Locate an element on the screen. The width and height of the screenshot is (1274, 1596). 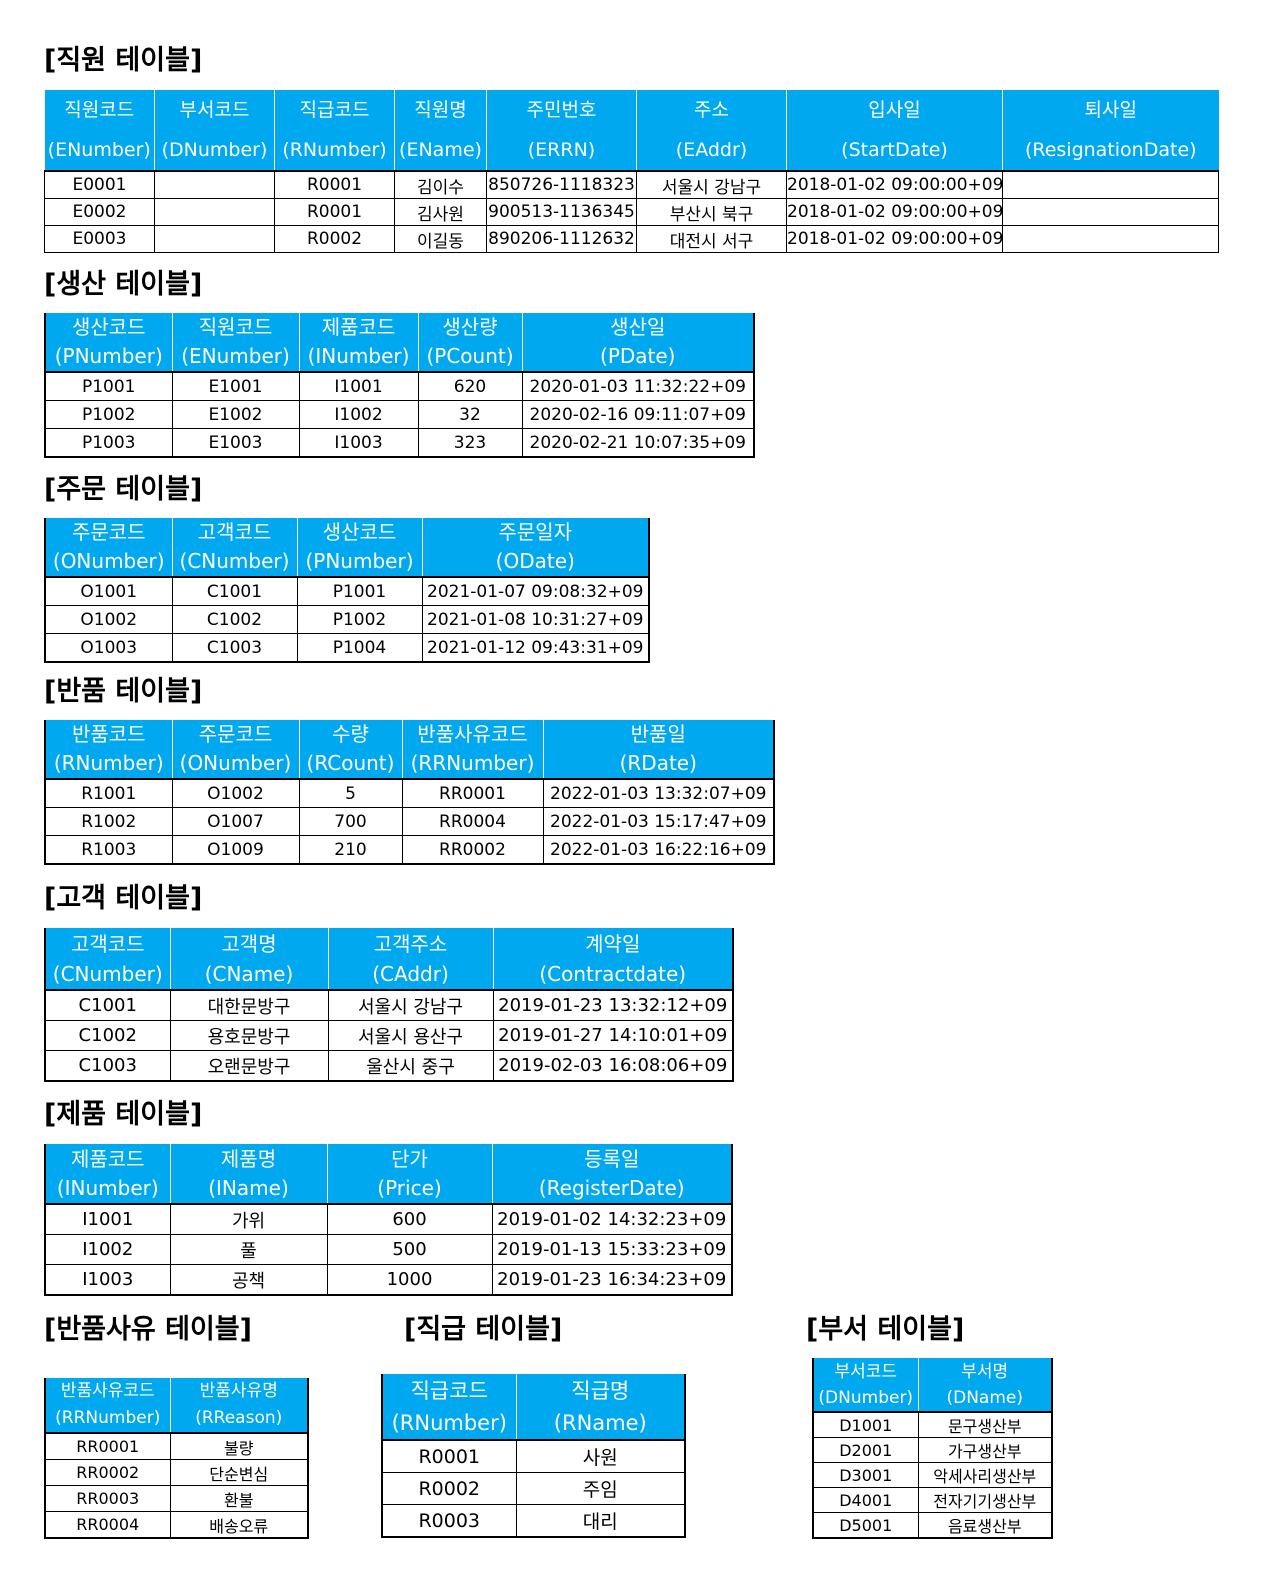
table-row: R0002 주임 is located at coordinates (533, 1488).